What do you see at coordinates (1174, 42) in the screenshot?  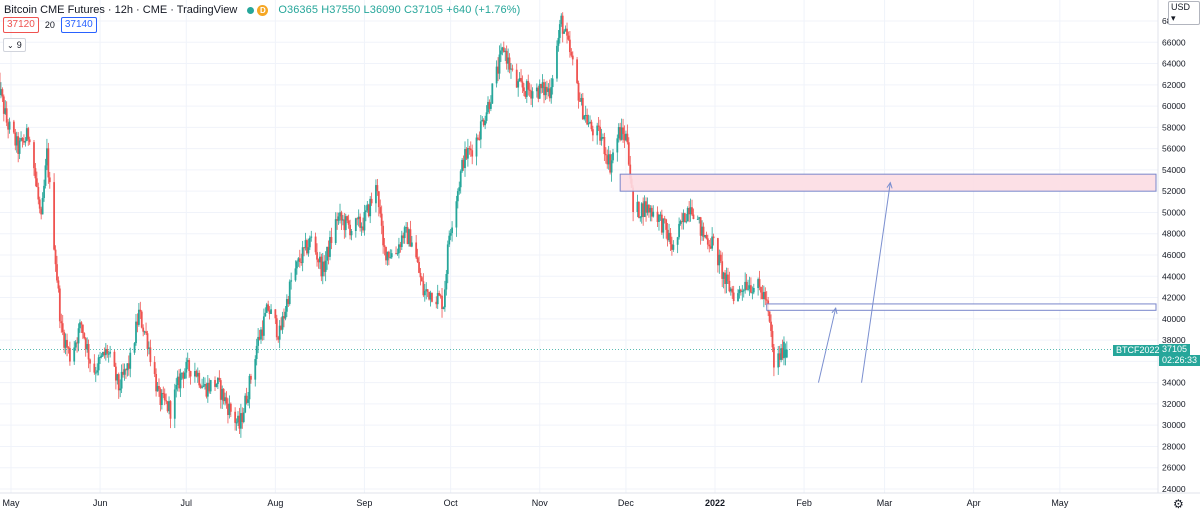 I see `price-tick-label: 66000` at bounding box center [1174, 42].